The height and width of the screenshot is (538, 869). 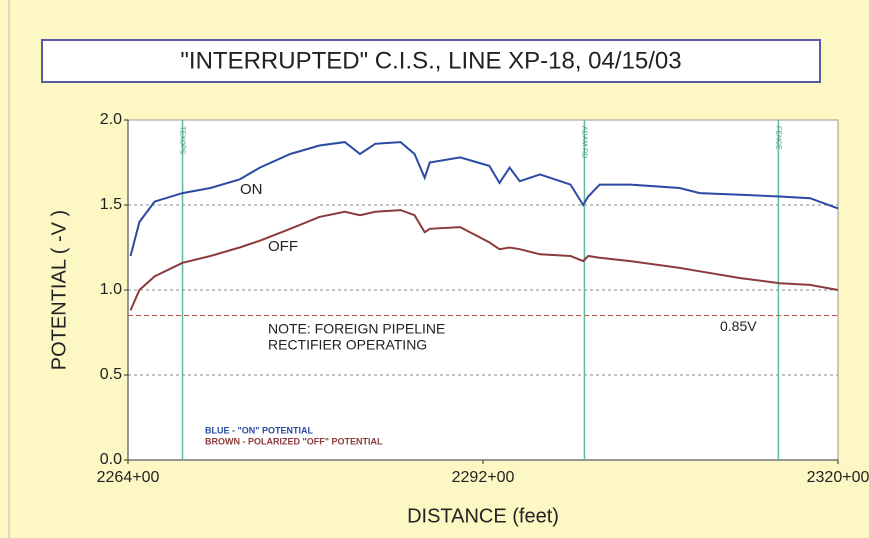 What do you see at coordinates (738, 326) in the screenshot?
I see `reference-label: 0.85V` at bounding box center [738, 326].